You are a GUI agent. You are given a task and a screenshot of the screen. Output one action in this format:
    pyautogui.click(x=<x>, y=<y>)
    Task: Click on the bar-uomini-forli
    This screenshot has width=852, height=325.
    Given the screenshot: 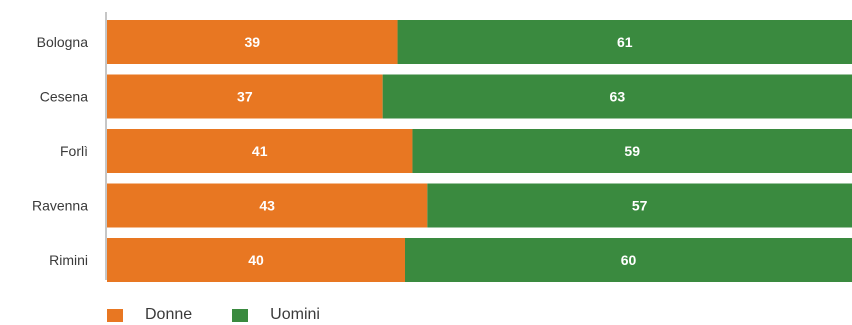 What is the action you would take?
    pyautogui.click(x=632, y=151)
    